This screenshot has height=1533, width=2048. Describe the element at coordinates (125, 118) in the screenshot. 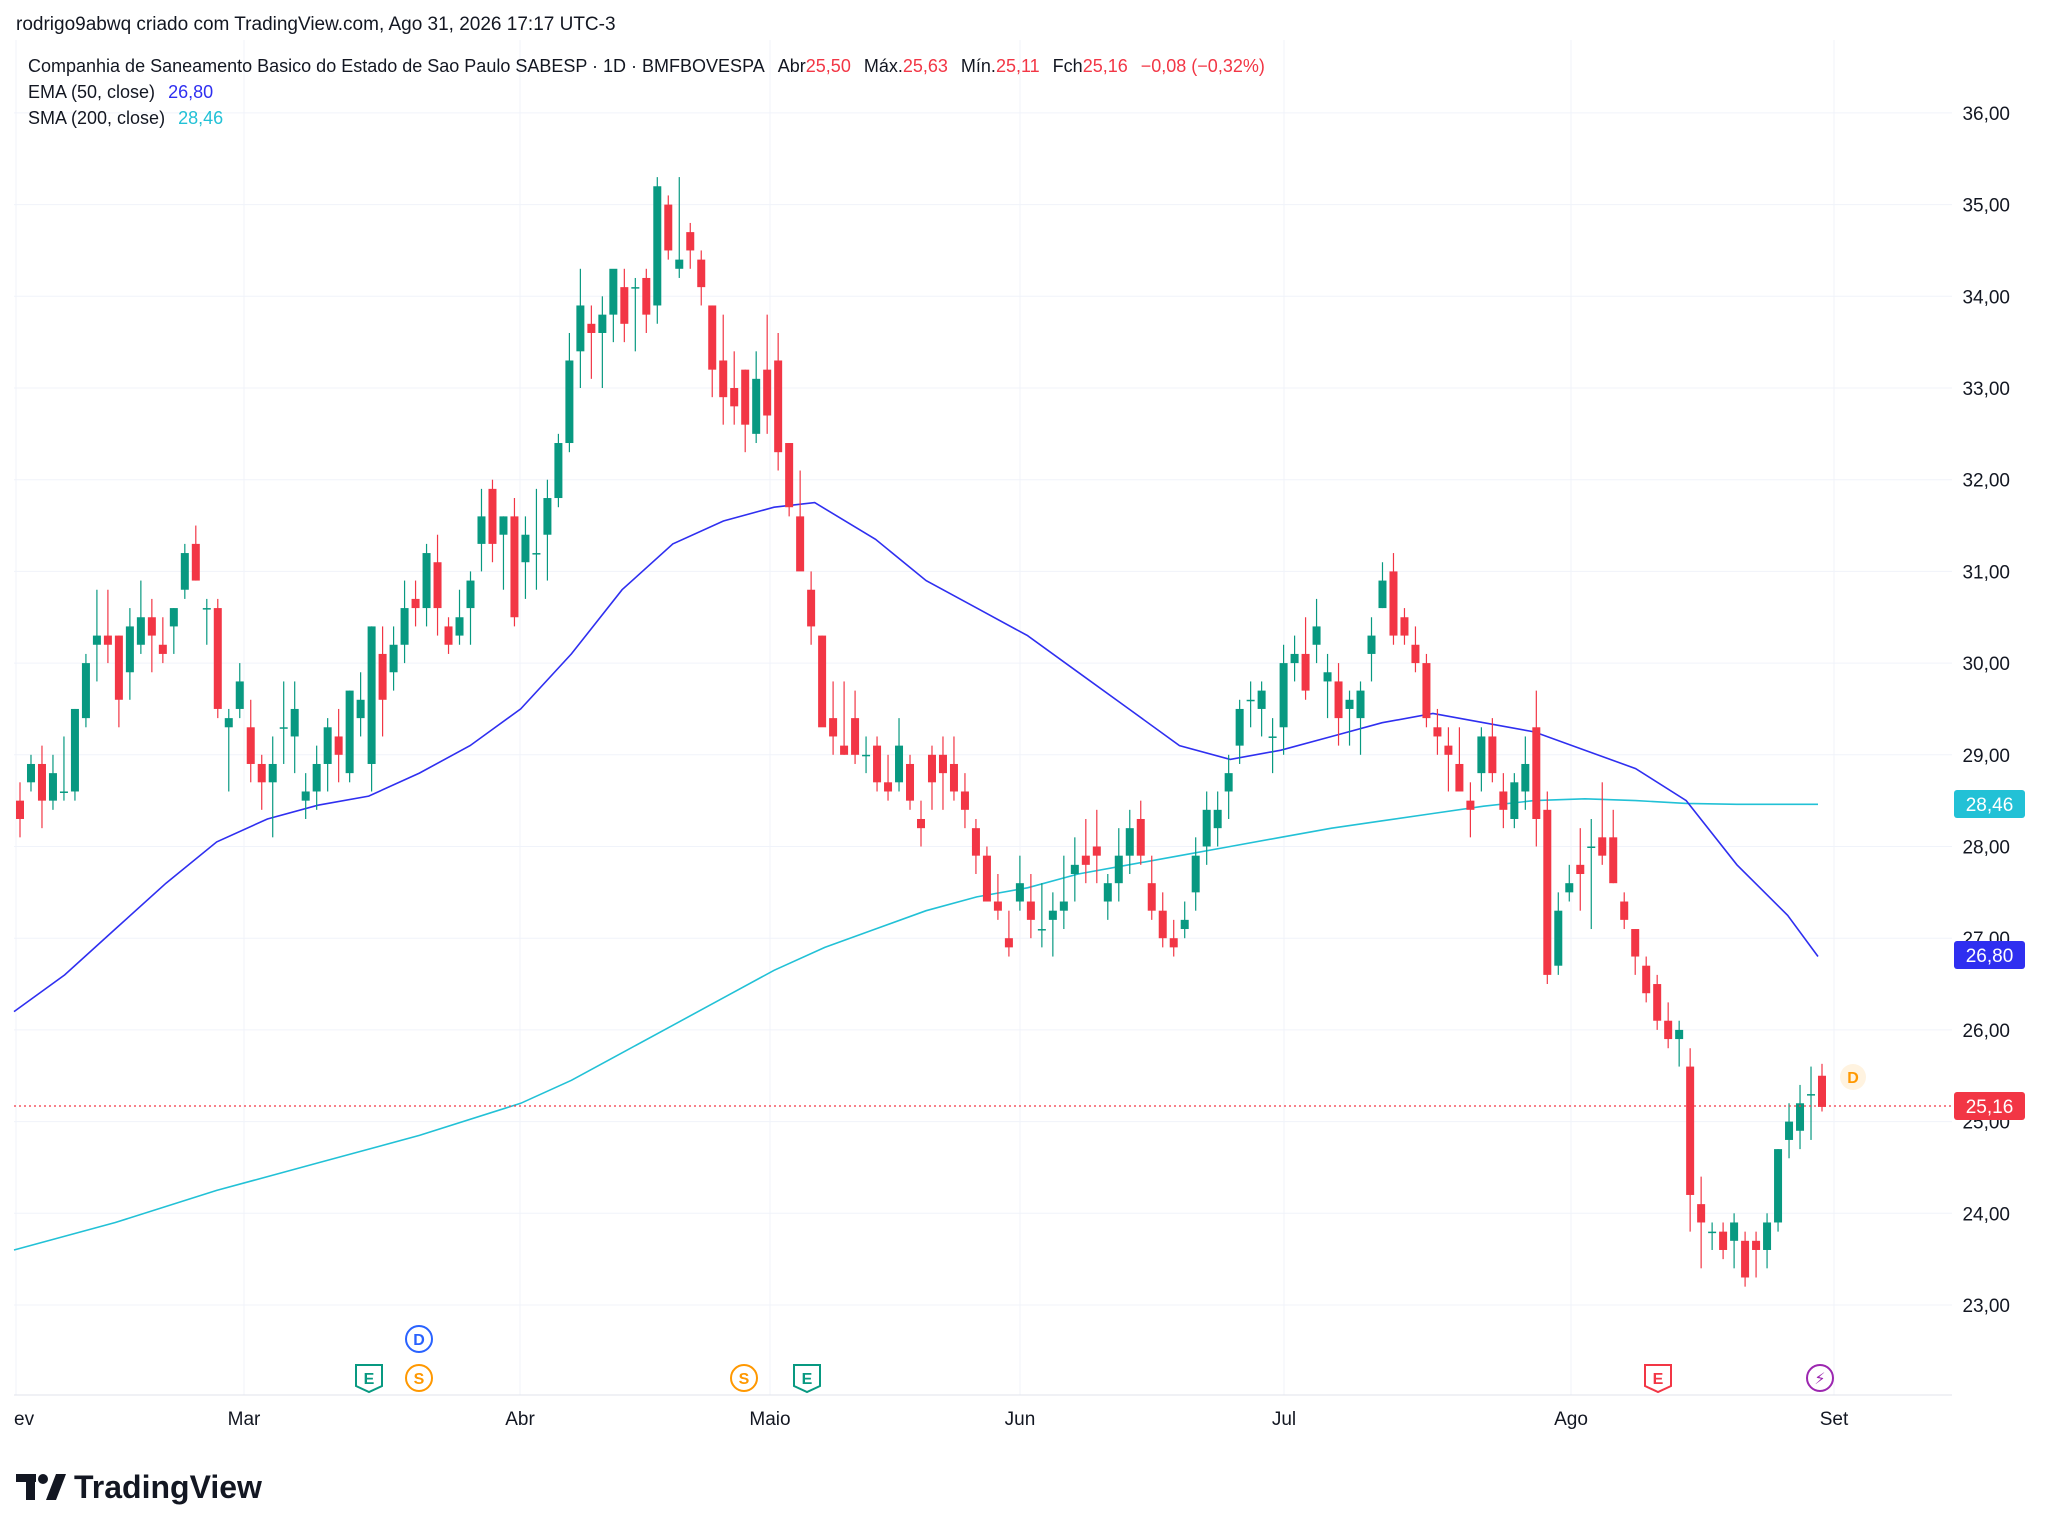

I see `legend-sma: SMA (200, close) 28,46` at that location.